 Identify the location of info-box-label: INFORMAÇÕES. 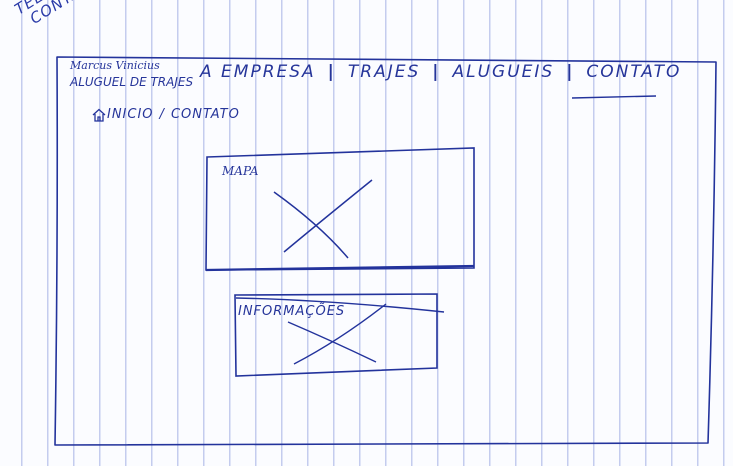
(292, 311).